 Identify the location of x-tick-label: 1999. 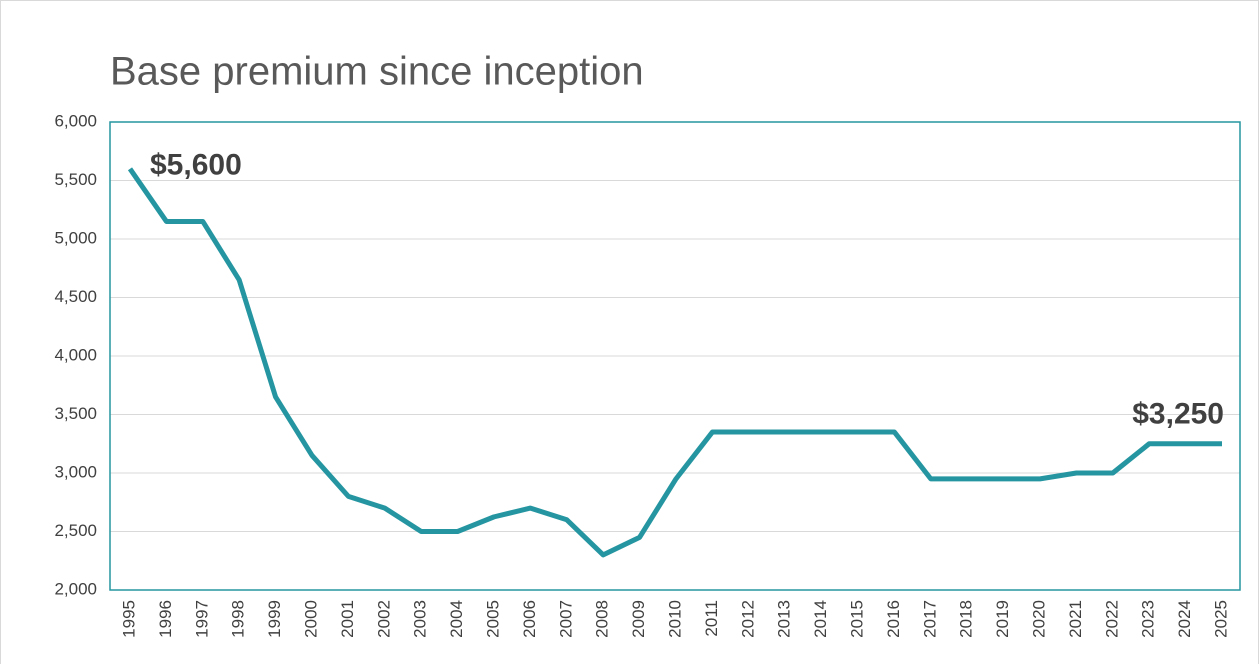
(274, 619).